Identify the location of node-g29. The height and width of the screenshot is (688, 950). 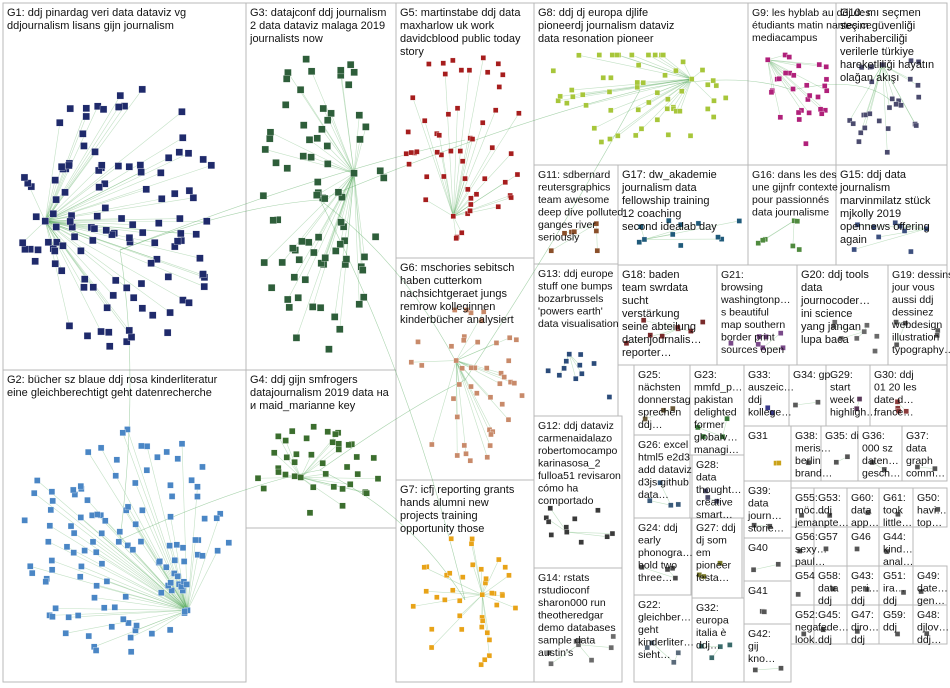
(859, 399).